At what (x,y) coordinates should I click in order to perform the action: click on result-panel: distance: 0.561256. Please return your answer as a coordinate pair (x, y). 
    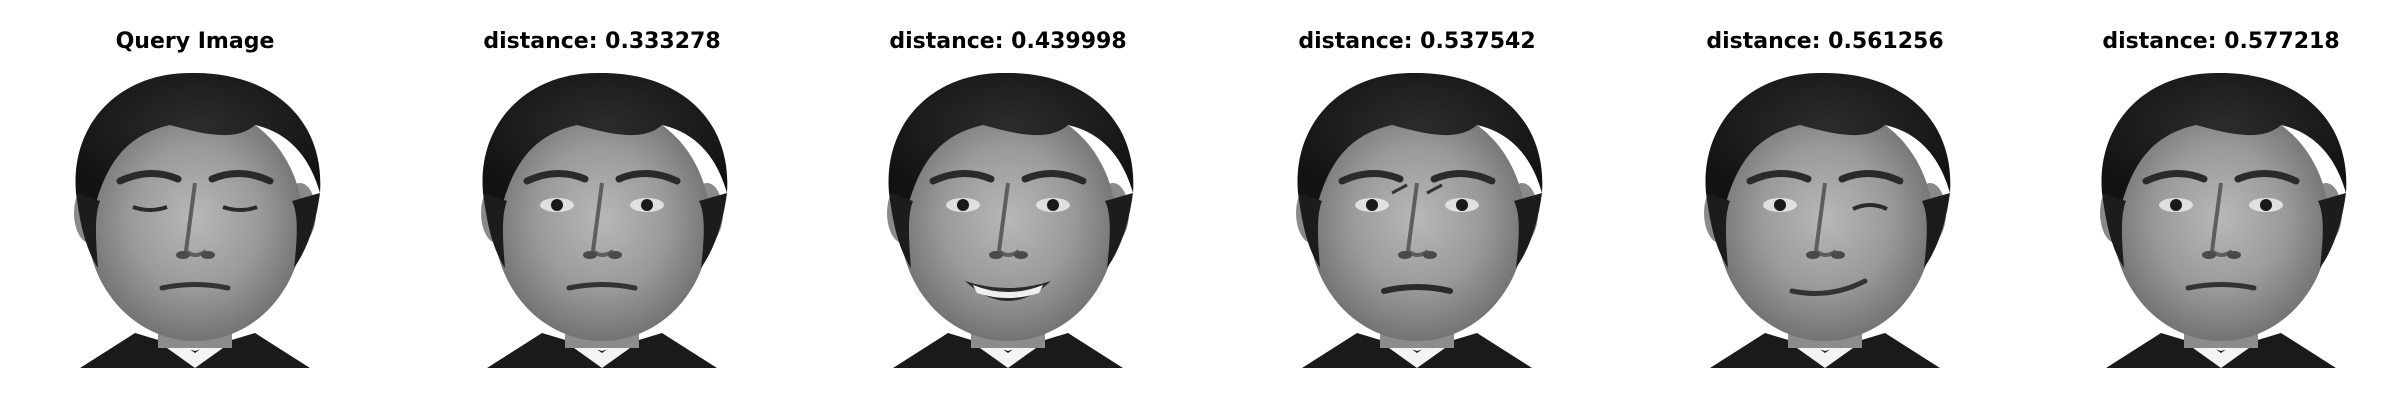
    Looking at the image, I should click on (1825, 198).